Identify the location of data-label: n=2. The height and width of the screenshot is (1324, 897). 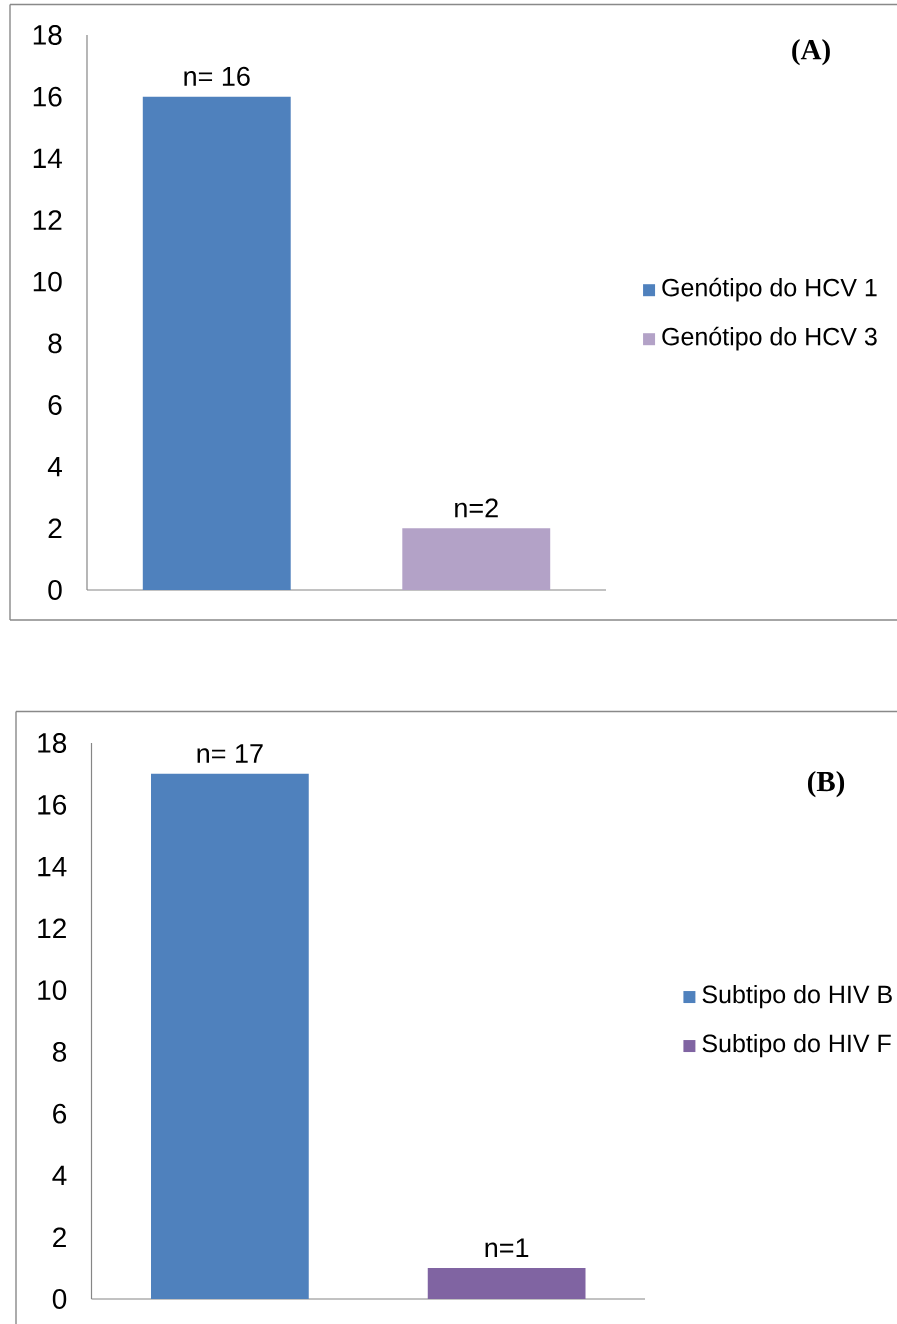
(476, 508).